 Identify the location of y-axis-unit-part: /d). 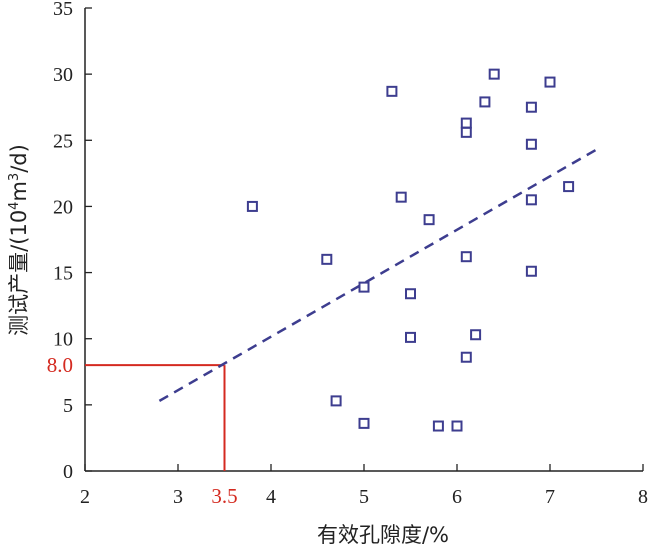
(19, 158).